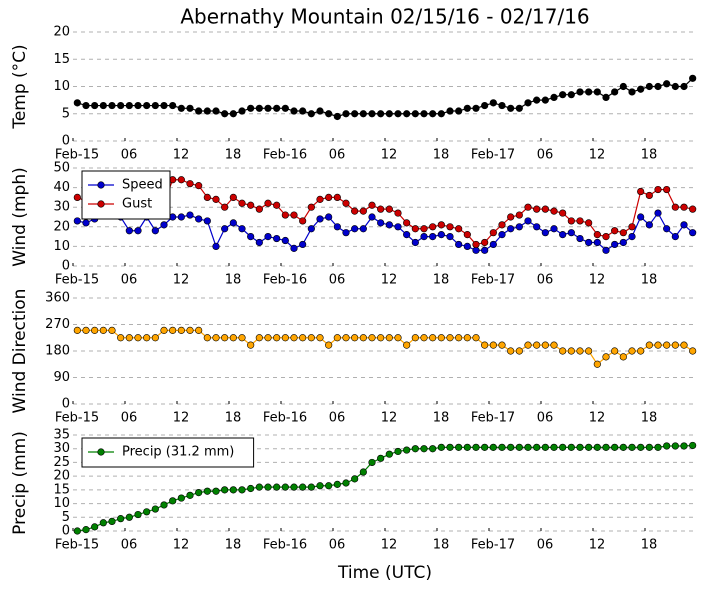 Image resolution: width=705 pixels, height=593 pixels. I want to click on y-tick-label: 50, so click(61, 168).